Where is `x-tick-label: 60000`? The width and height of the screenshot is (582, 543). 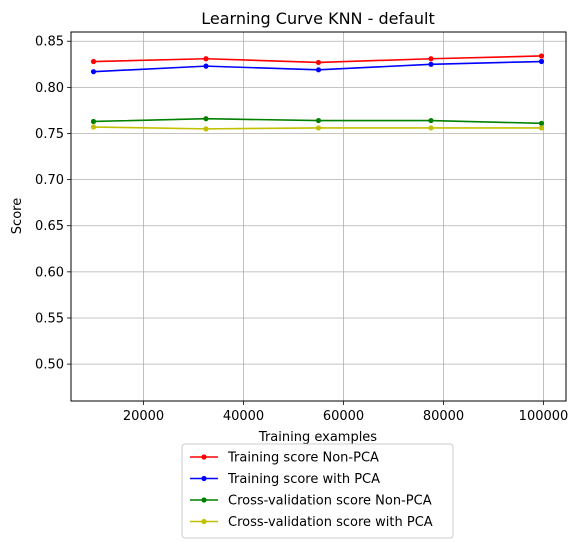
x-tick-label: 60000 is located at coordinates (343, 416).